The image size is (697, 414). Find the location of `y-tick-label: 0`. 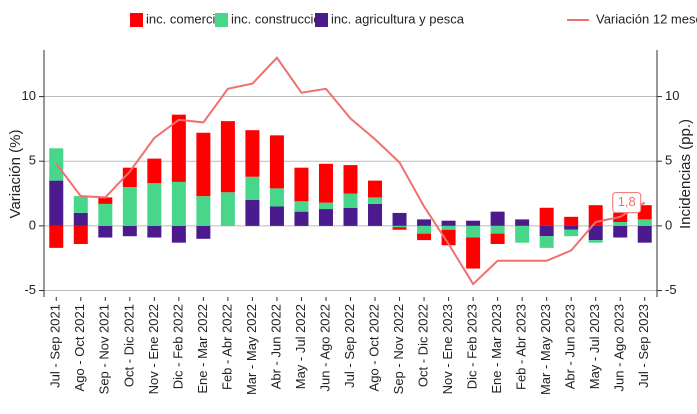

y-tick-label: 0 is located at coordinates (32, 224).